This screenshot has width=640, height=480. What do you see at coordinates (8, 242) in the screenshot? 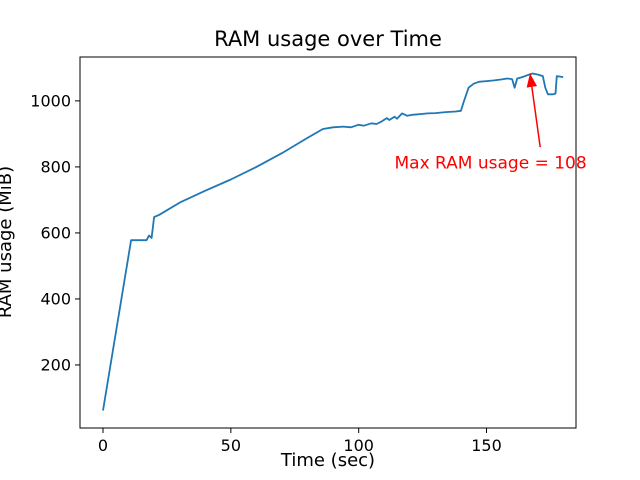
I see `y-axis-label: RAM usage (MiB)` at bounding box center [8, 242].